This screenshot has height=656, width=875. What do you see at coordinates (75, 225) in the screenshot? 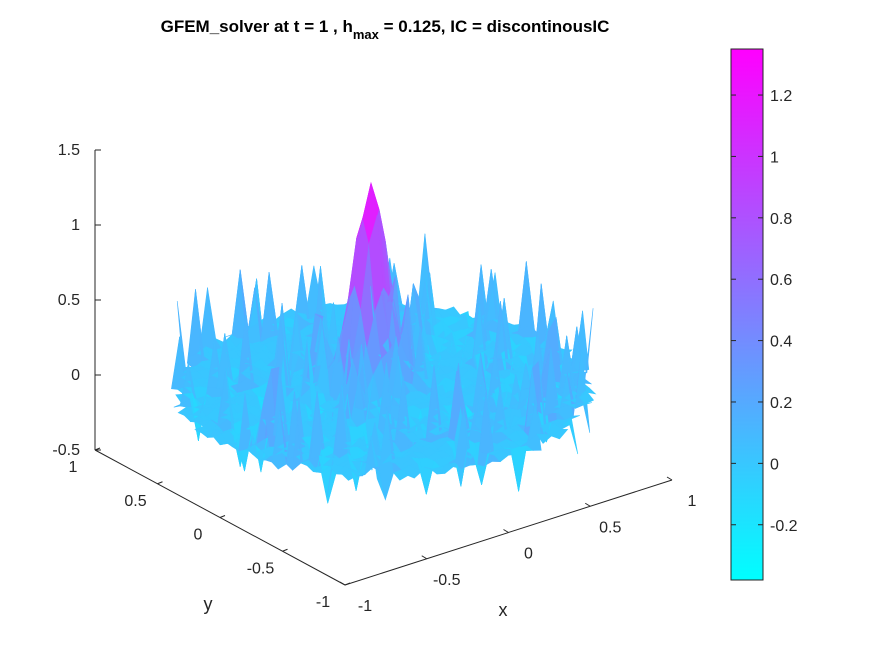
I see `z-tick-label: 1` at bounding box center [75, 225].